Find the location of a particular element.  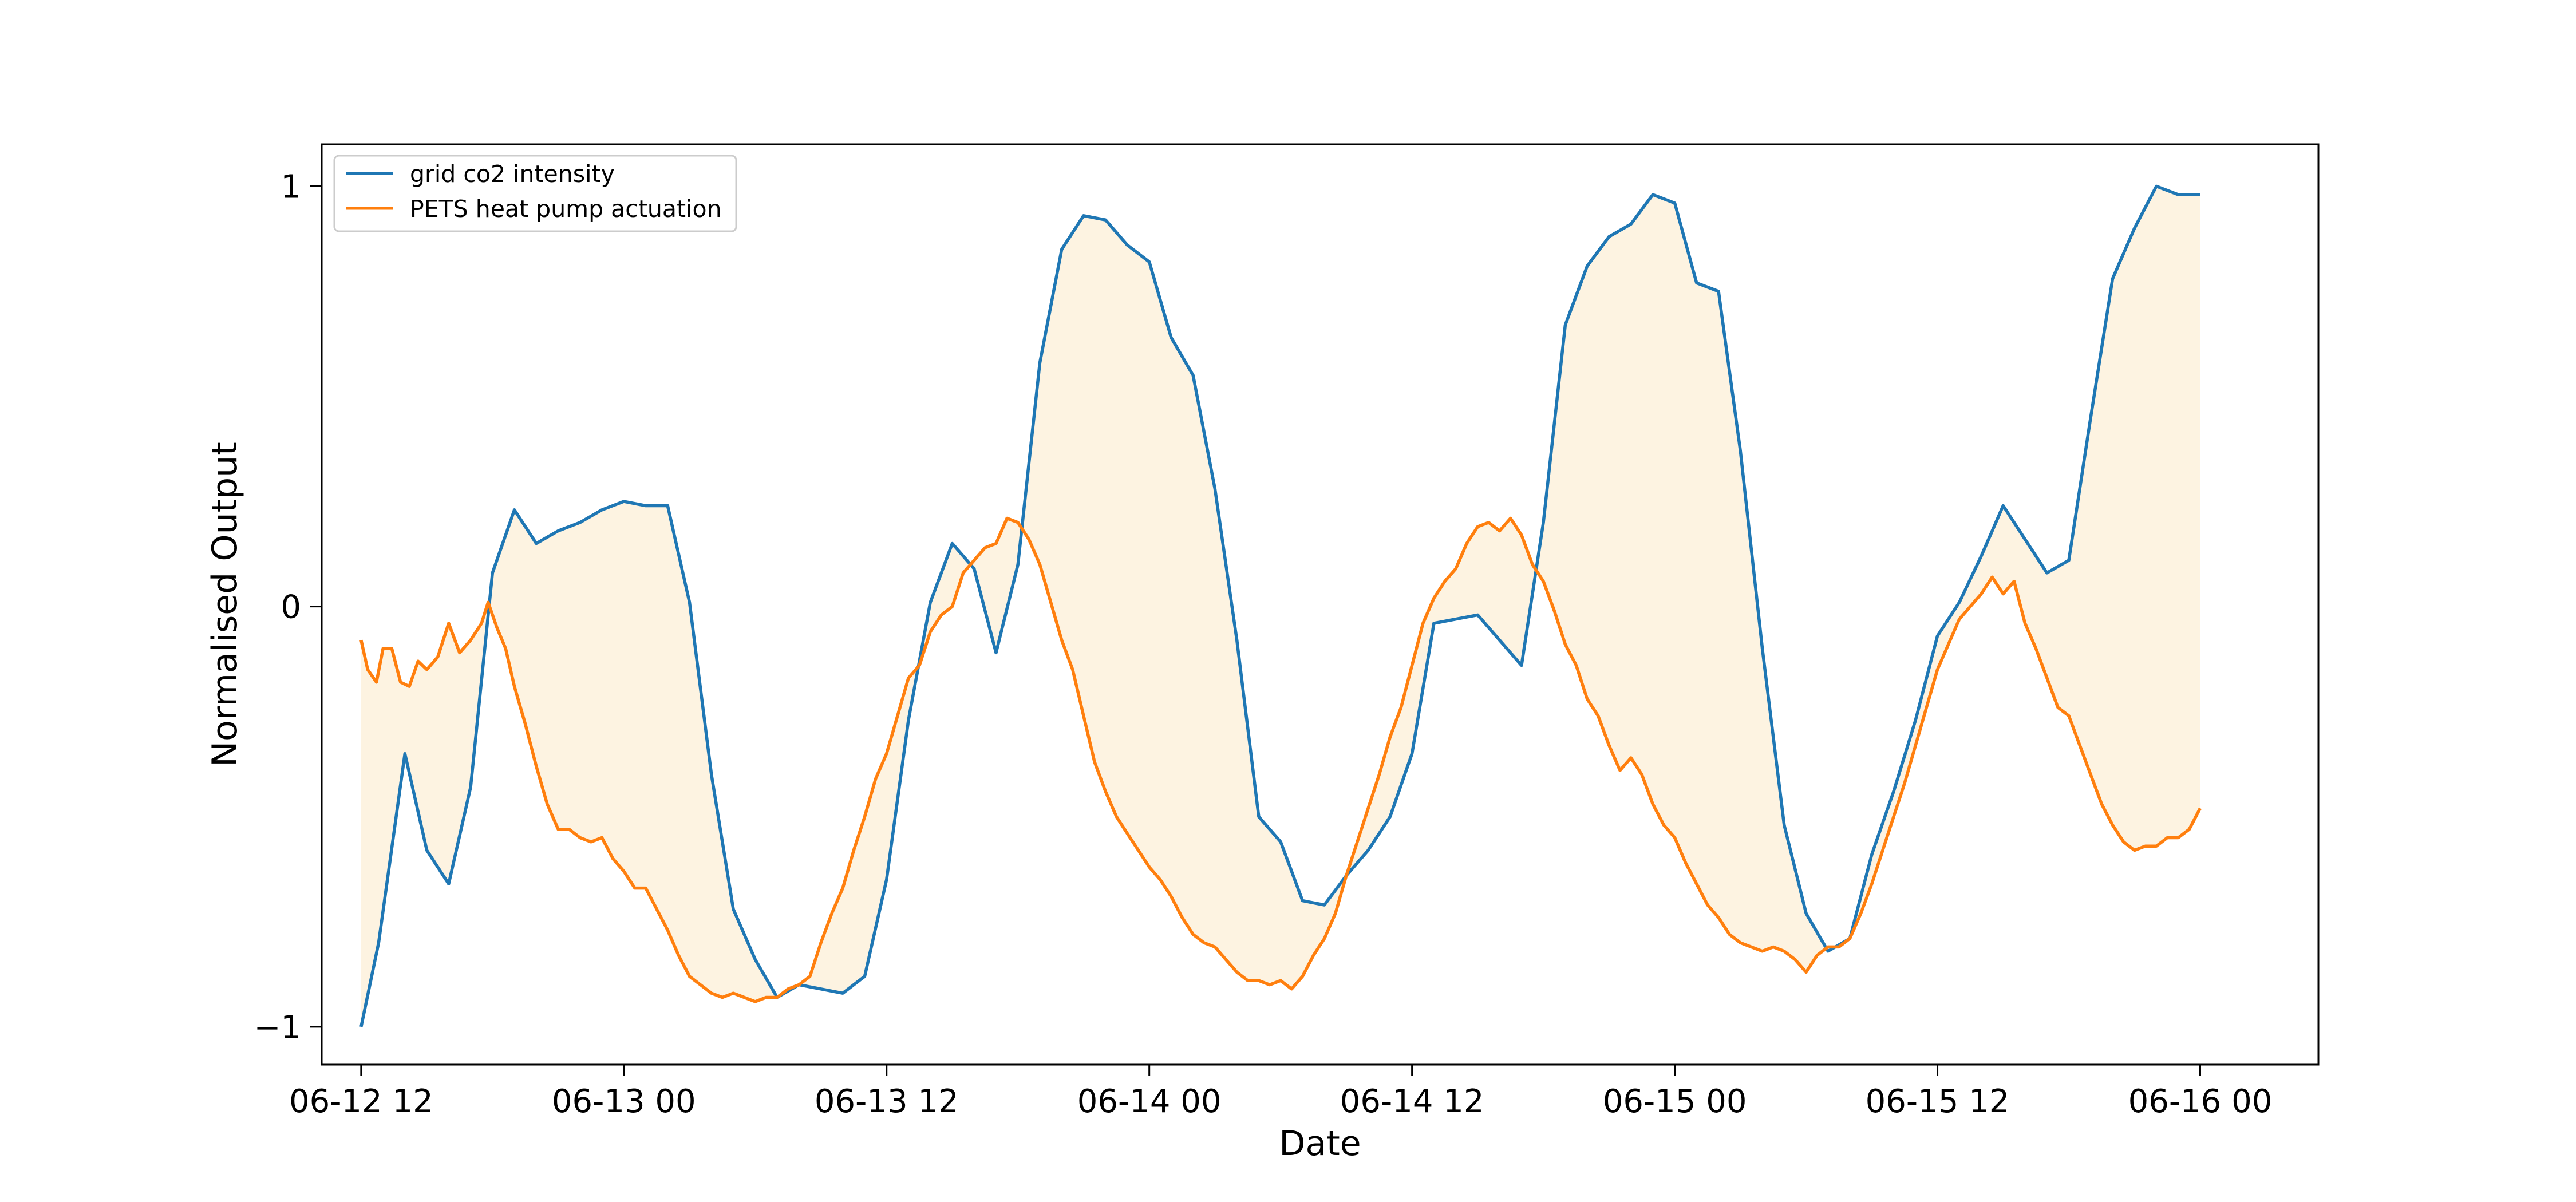

x-tick-label: 06-14 12 is located at coordinates (1412, 1102).